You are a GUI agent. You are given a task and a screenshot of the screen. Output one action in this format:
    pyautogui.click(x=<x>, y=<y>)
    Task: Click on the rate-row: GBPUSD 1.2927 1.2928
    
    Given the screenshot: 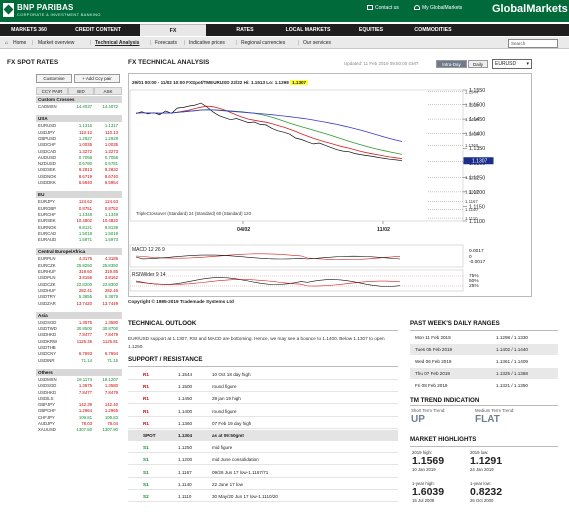 What is the action you would take?
    pyautogui.click(x=79, y=139)
    